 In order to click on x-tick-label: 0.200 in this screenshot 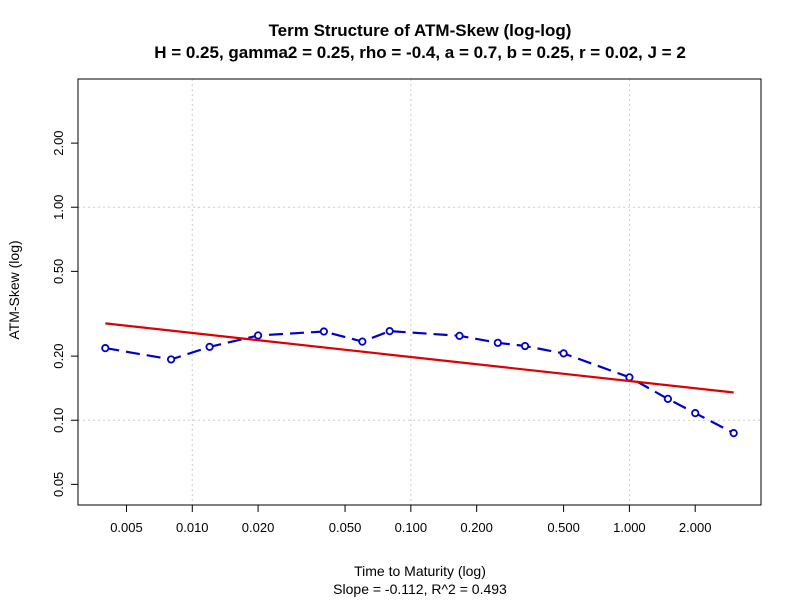, I will do `click(476, 527)`.